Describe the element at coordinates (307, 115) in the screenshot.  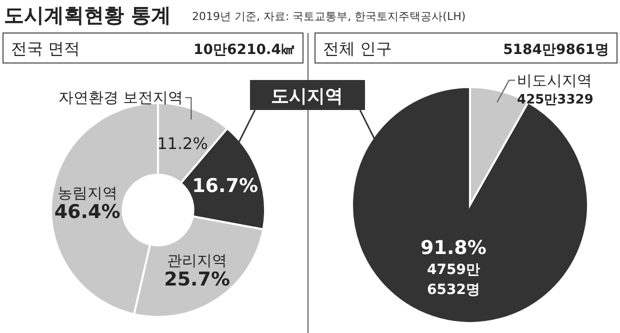
I see `callout: 도시지역` at that location.